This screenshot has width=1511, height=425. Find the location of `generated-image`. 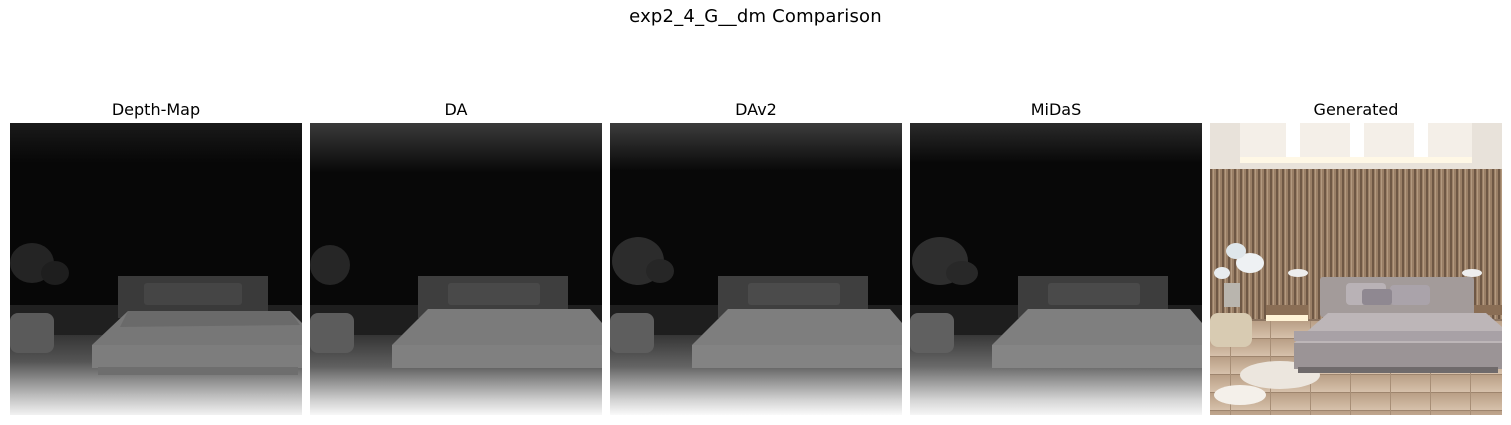

generated-image is located at coordinates (1356, 269).